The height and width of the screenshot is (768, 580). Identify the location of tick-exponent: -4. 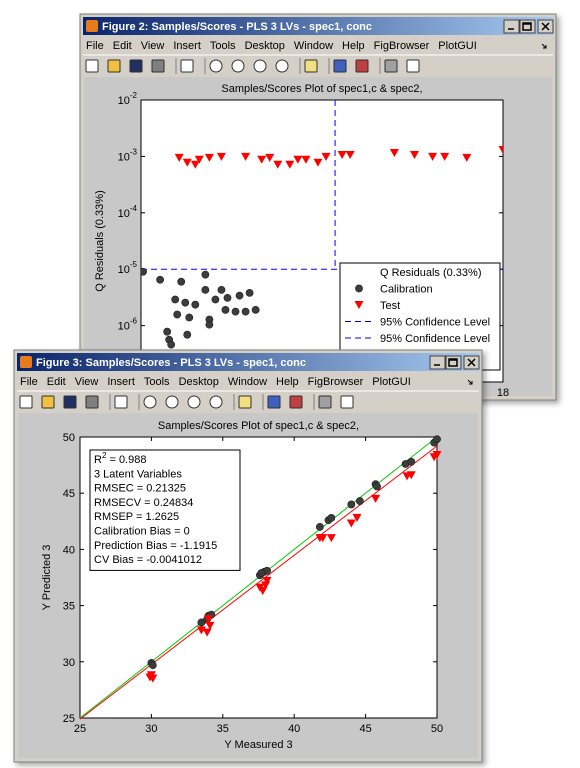
(134, 208).